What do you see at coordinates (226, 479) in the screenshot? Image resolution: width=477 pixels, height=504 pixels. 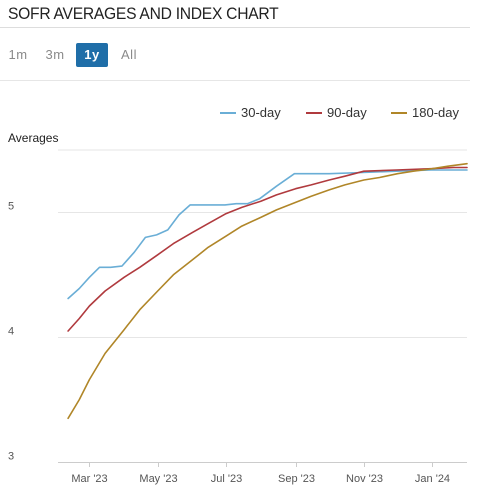 I see `x-tick-label: Jul '23` at bounding box center [226, 479].